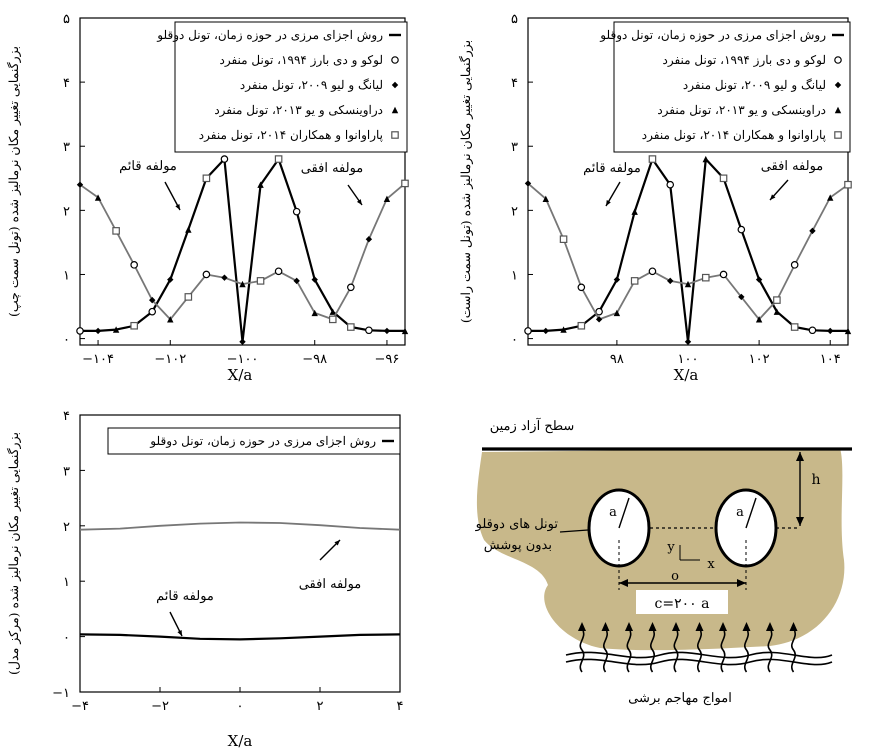  What do you see at coordinates (574, 531) in the screenshot?
I see `label-leader-line` at bounding box center [574, 531].